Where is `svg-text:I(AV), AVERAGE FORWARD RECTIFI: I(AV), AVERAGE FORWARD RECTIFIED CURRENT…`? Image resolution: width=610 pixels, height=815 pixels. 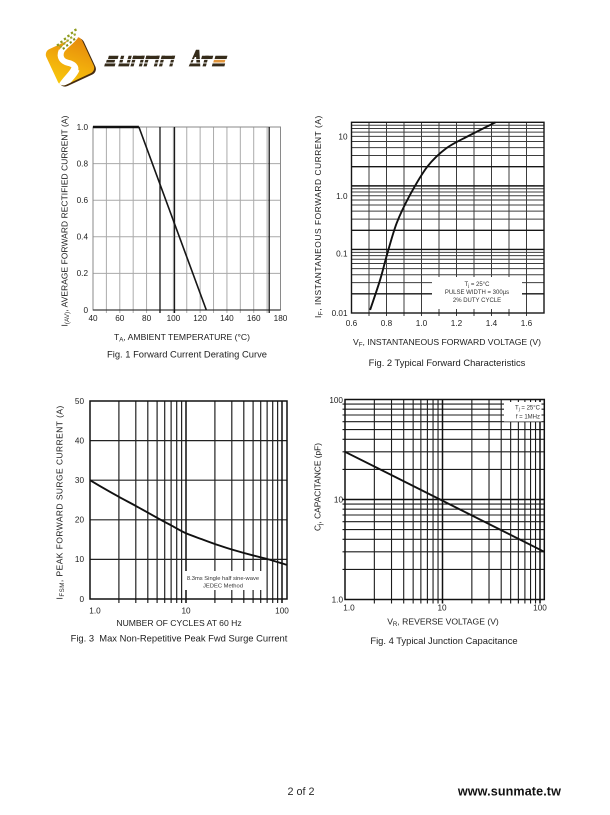 svg-text:I(AV), AVERAGE FORWARD RECTIFI: I(AV), AVERAGE FORWARD RECTIFIED CURRENT… is located at coordinates (66, 220).